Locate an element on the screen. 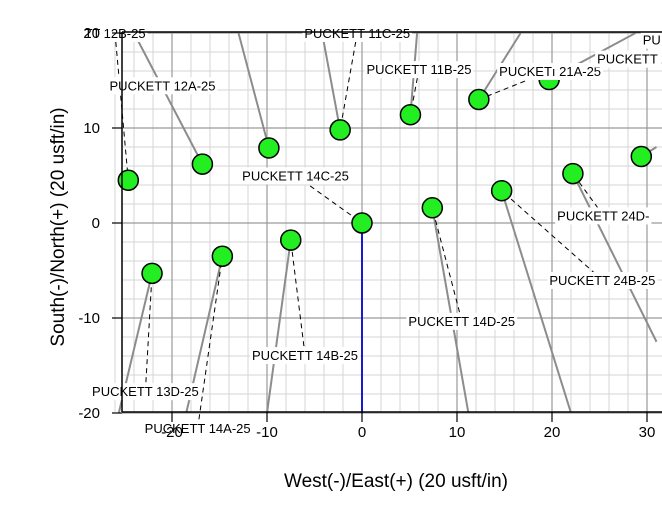  well-label-group: PUCKETı 21A-25 is located at coordinates (550, 71).